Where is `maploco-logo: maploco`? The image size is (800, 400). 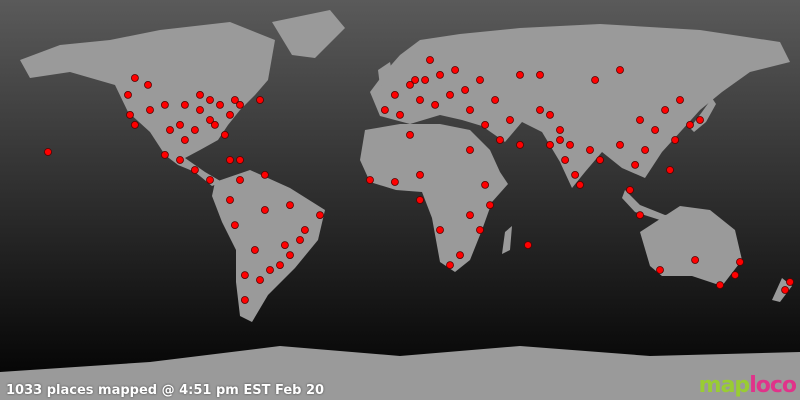
maploco-logo: maploco is located at coordinates (748, 385).